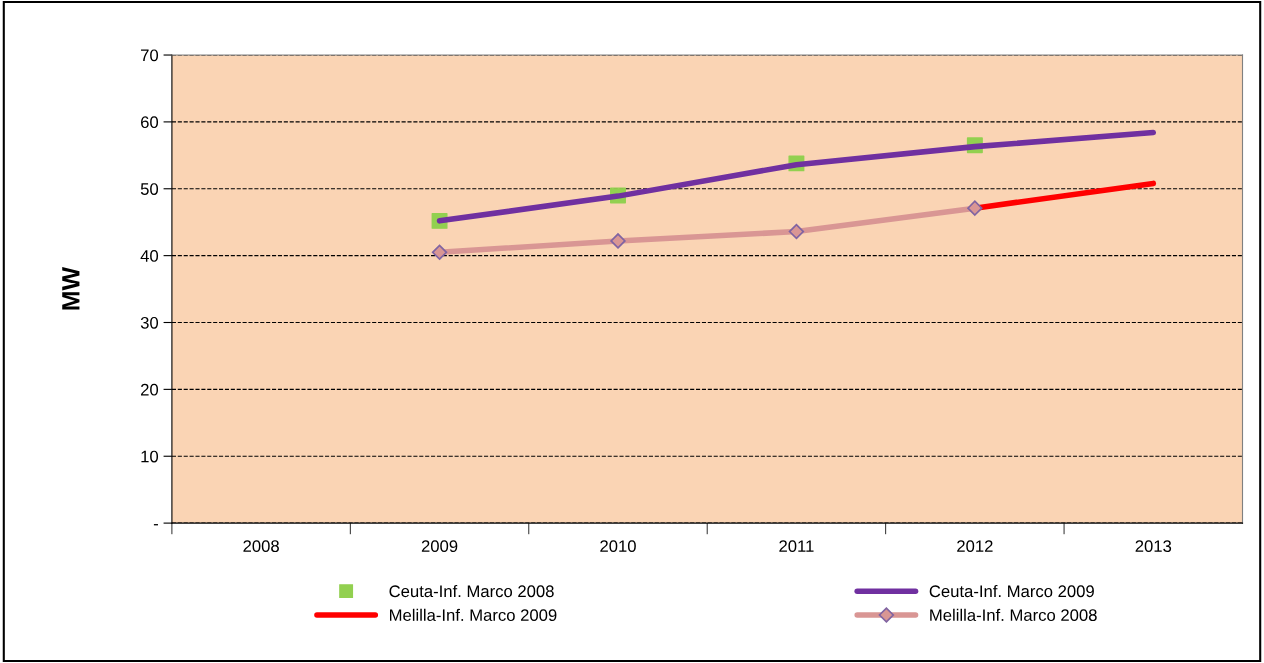 The height and width of the screenshot is (663, 1264). I want to click on x-tick-label: 2013, so click(1153, 546).